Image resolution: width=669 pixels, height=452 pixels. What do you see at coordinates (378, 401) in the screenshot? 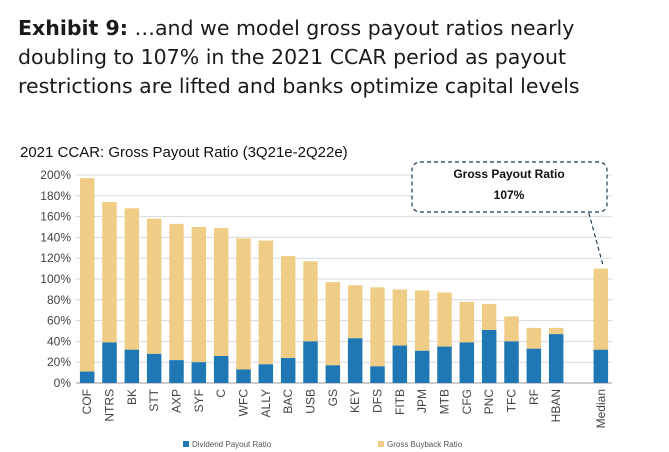
I see `x-tick-label: DFS` at bounding box center [378, 401].